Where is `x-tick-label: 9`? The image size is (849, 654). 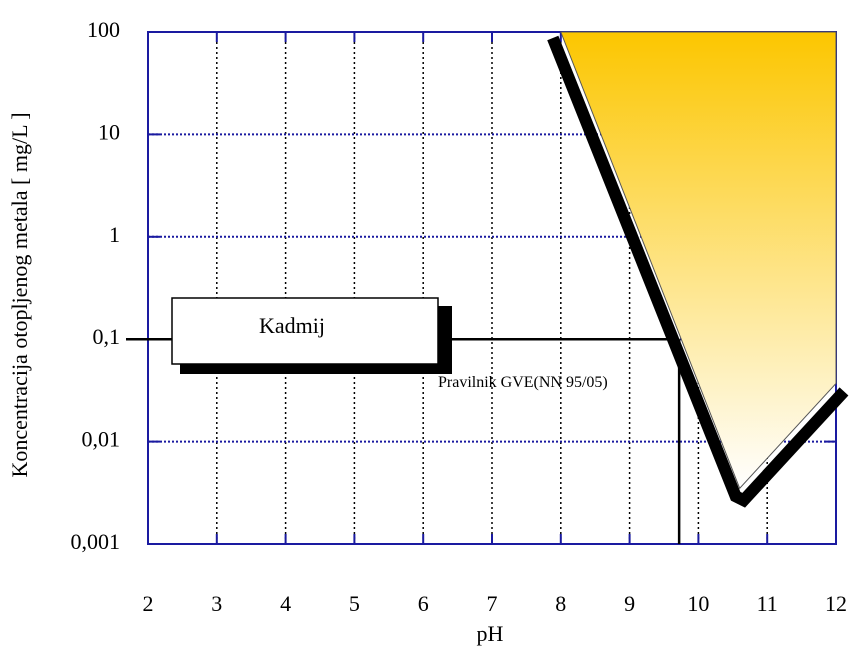 x-tick-label: 9 is located at coordinates (629, 603).